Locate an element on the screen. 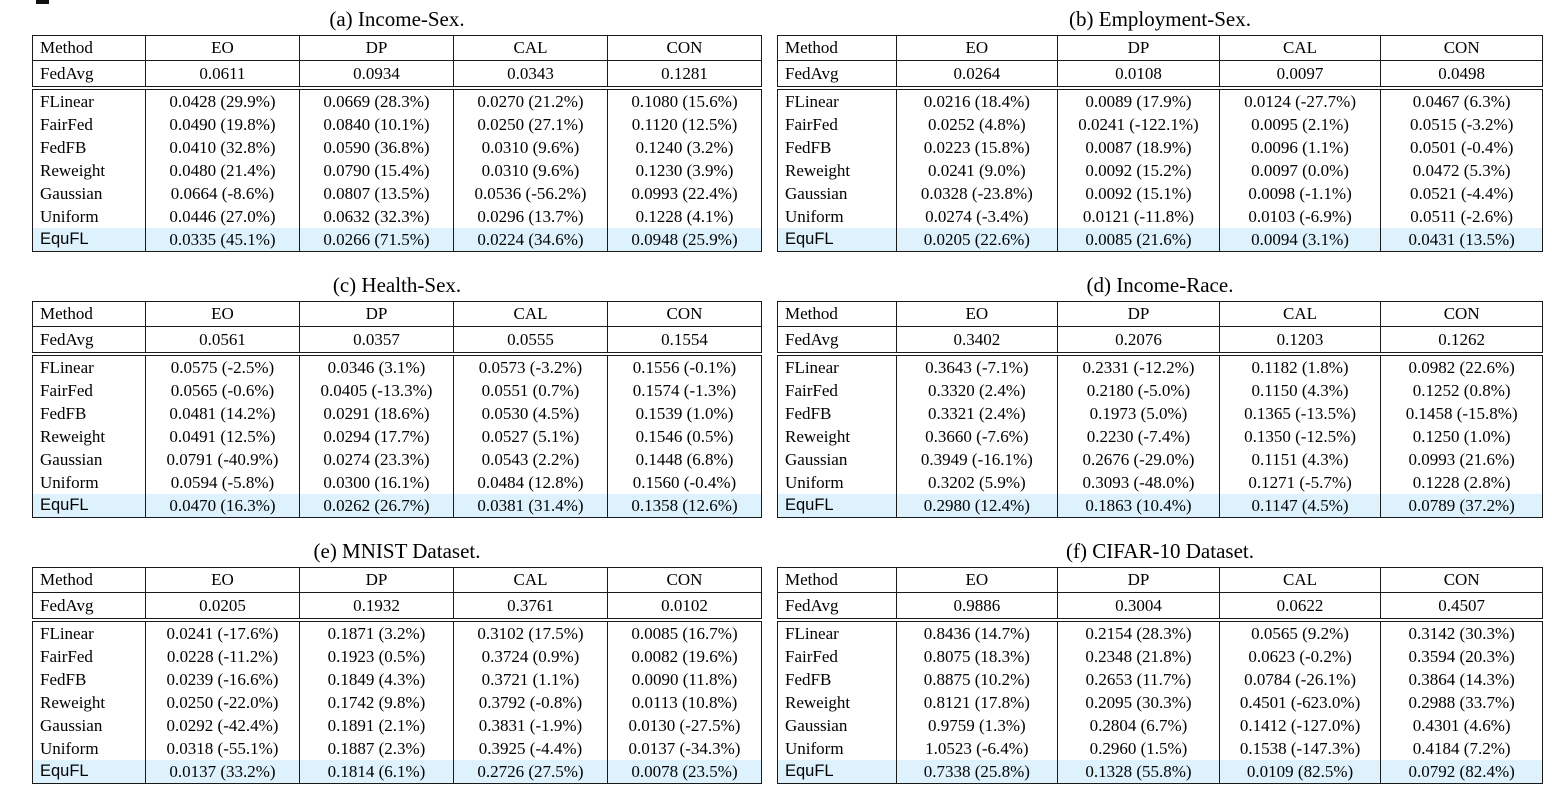 Image resolution: width=1552 pixels, height=804 pixels. value-cell: 0.0266 (71.5%) is located at coordinates (376, 240).